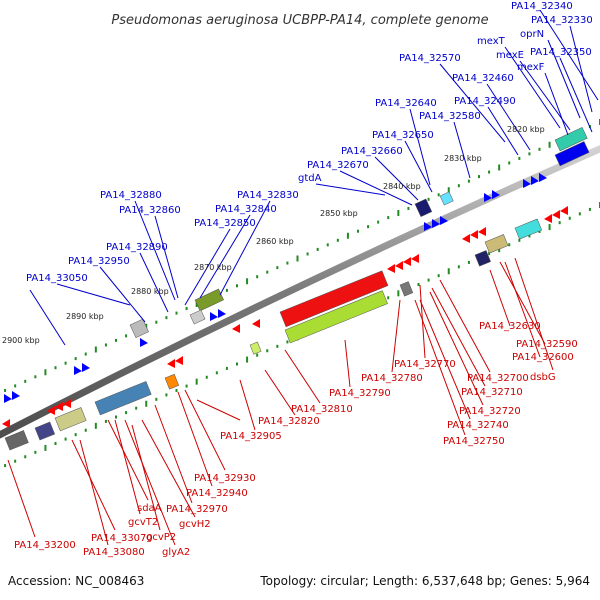 This screenshot has height=600, width=600. I want to click on gene-label: PA14_32750, so click(474, 441).